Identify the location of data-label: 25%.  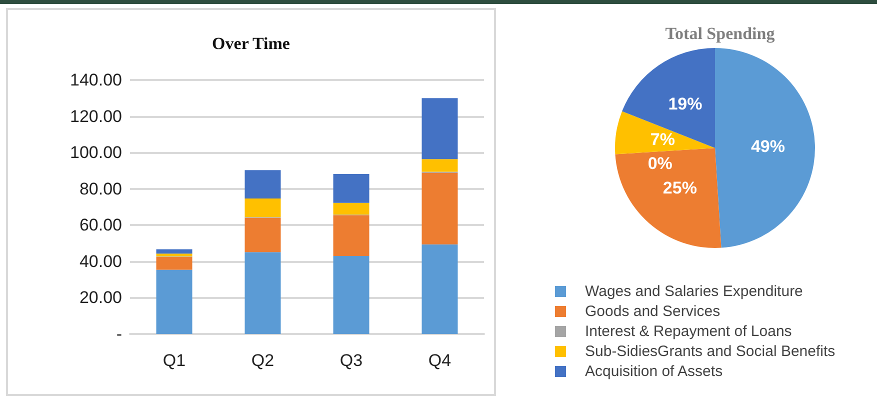
(679, 188).